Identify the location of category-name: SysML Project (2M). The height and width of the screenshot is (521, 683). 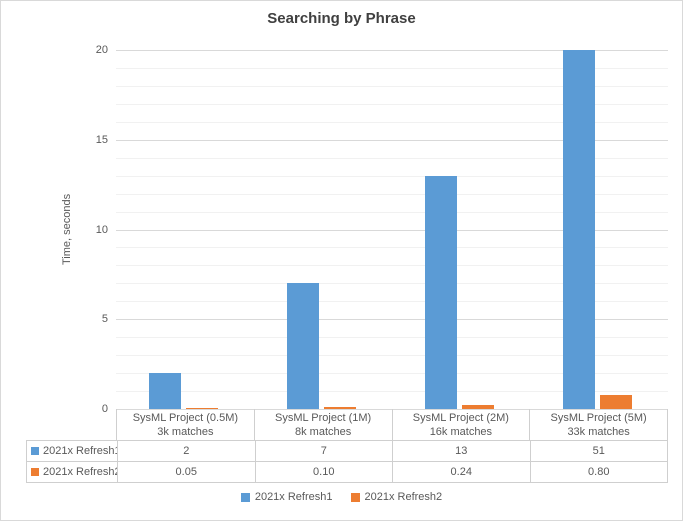
(460, 417).